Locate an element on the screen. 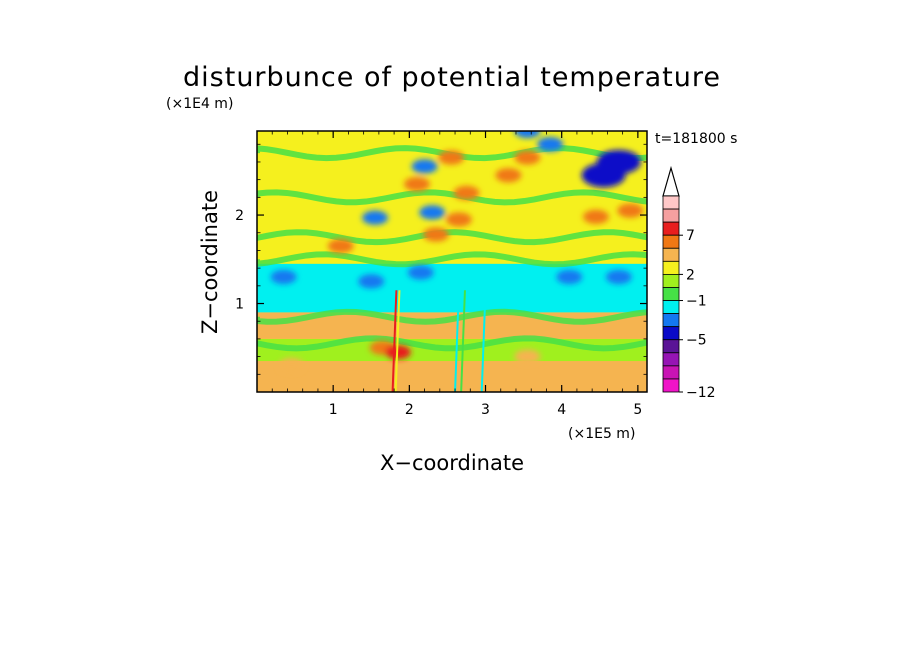 The width and height of the screenshot is (904, 654). x-axis-label: X−coordinate is located at coordinates (452, 463).